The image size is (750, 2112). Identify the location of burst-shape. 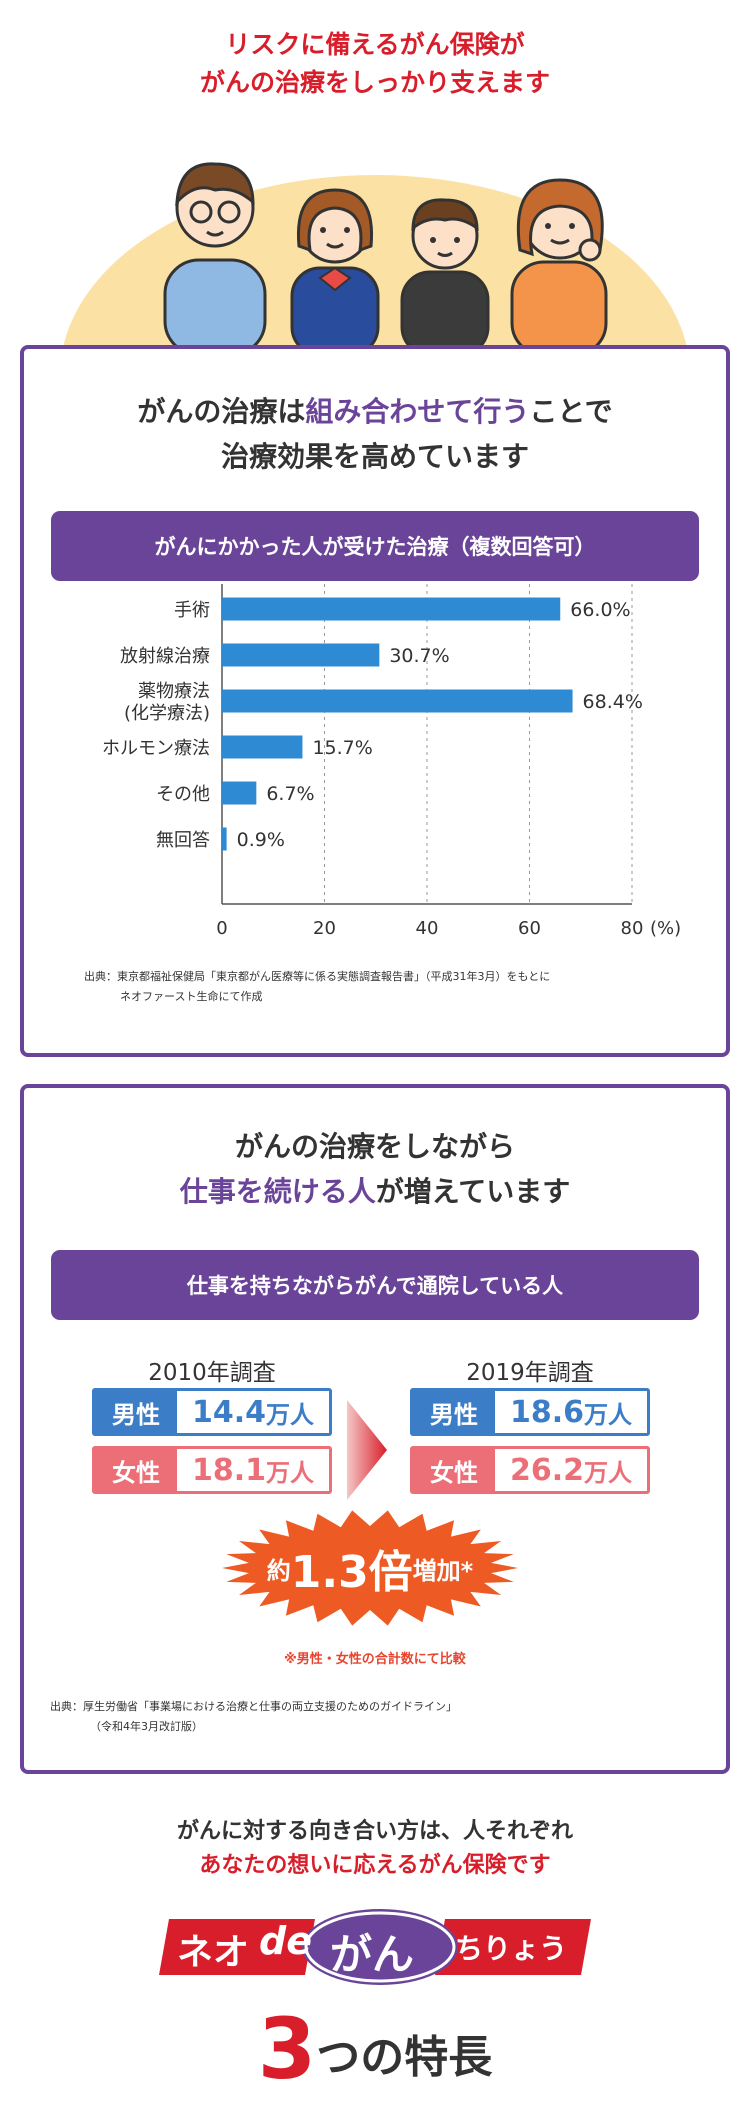
(370, 1568).